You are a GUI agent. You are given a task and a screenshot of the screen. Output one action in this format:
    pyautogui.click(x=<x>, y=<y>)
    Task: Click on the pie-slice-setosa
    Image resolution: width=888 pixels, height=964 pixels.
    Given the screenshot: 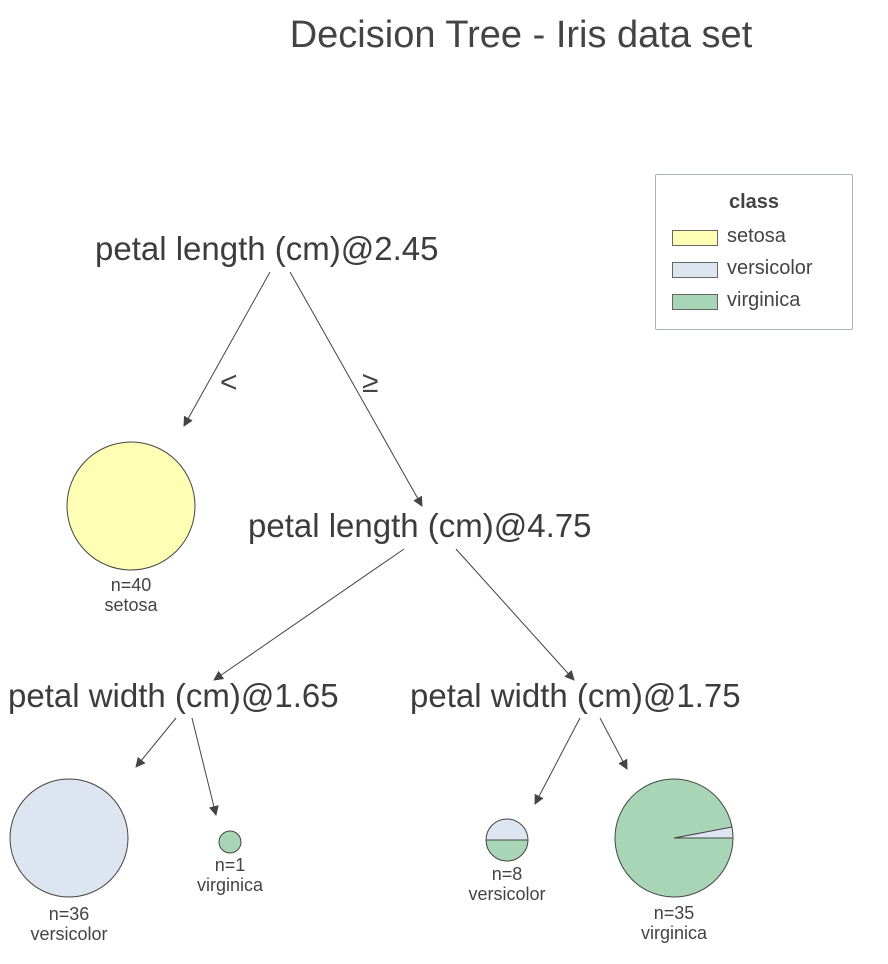 What is the action you would take?
    pyautogui.click(x=131, y=506)
    